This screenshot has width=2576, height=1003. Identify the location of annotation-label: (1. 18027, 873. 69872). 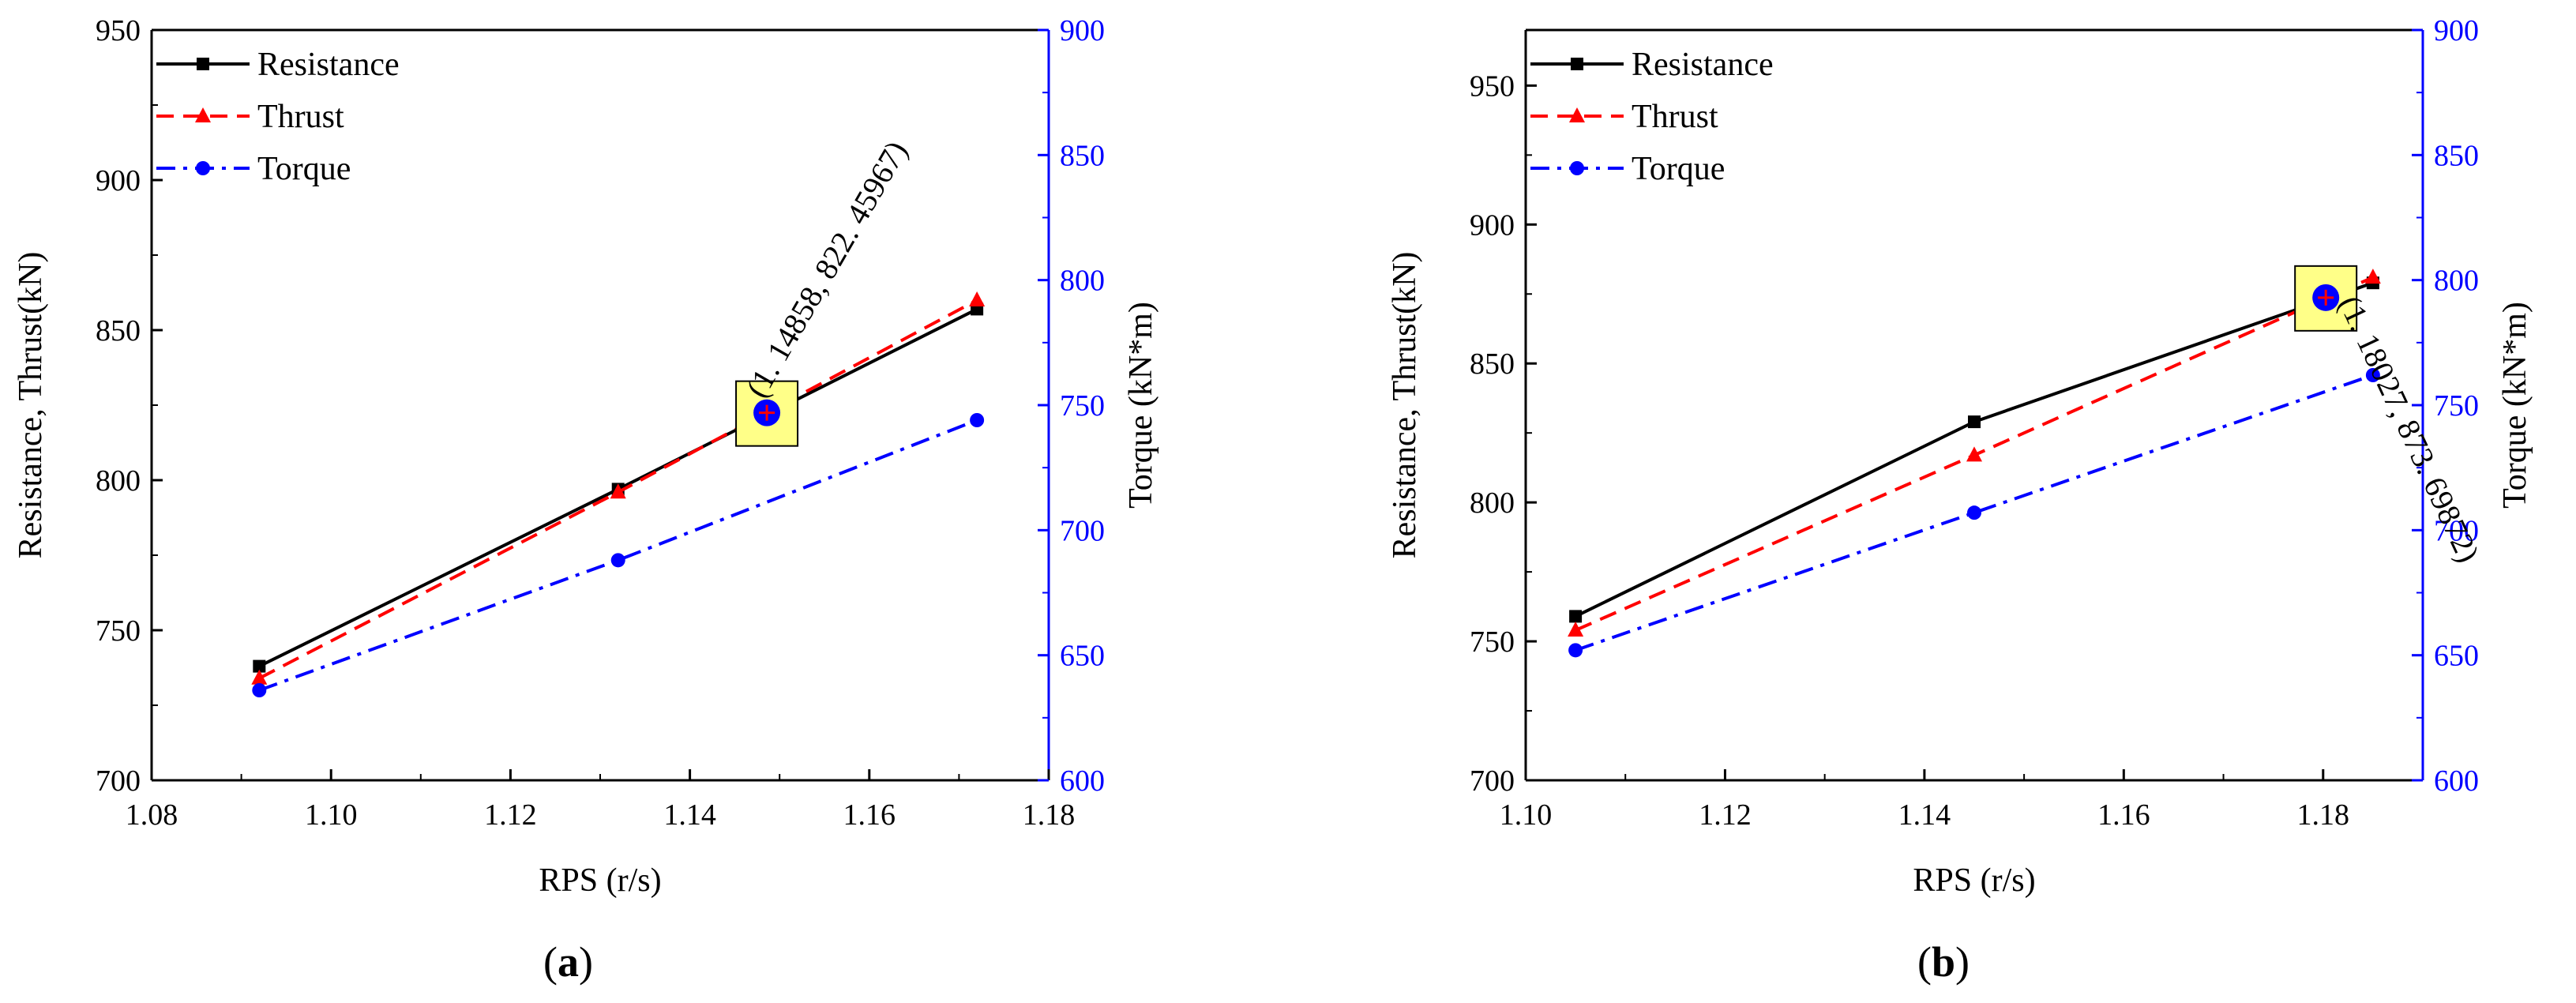
(2409, 429).